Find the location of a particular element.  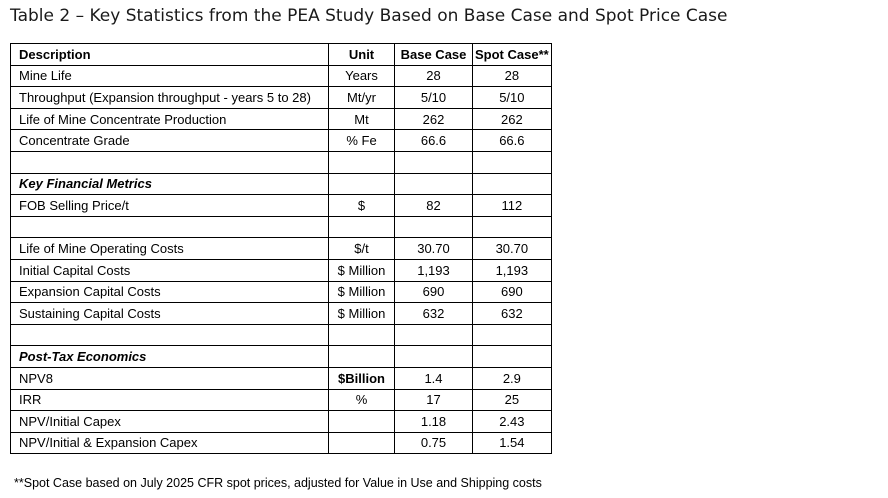

header-description: Description is located at coordinates (169, 54).